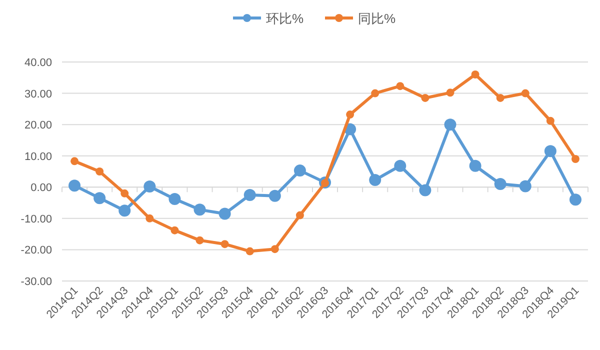  What do you see at coordinates (377, 18) in the screenshot?
I see `legend-label: 同比%` at bounding box center [377, 18].